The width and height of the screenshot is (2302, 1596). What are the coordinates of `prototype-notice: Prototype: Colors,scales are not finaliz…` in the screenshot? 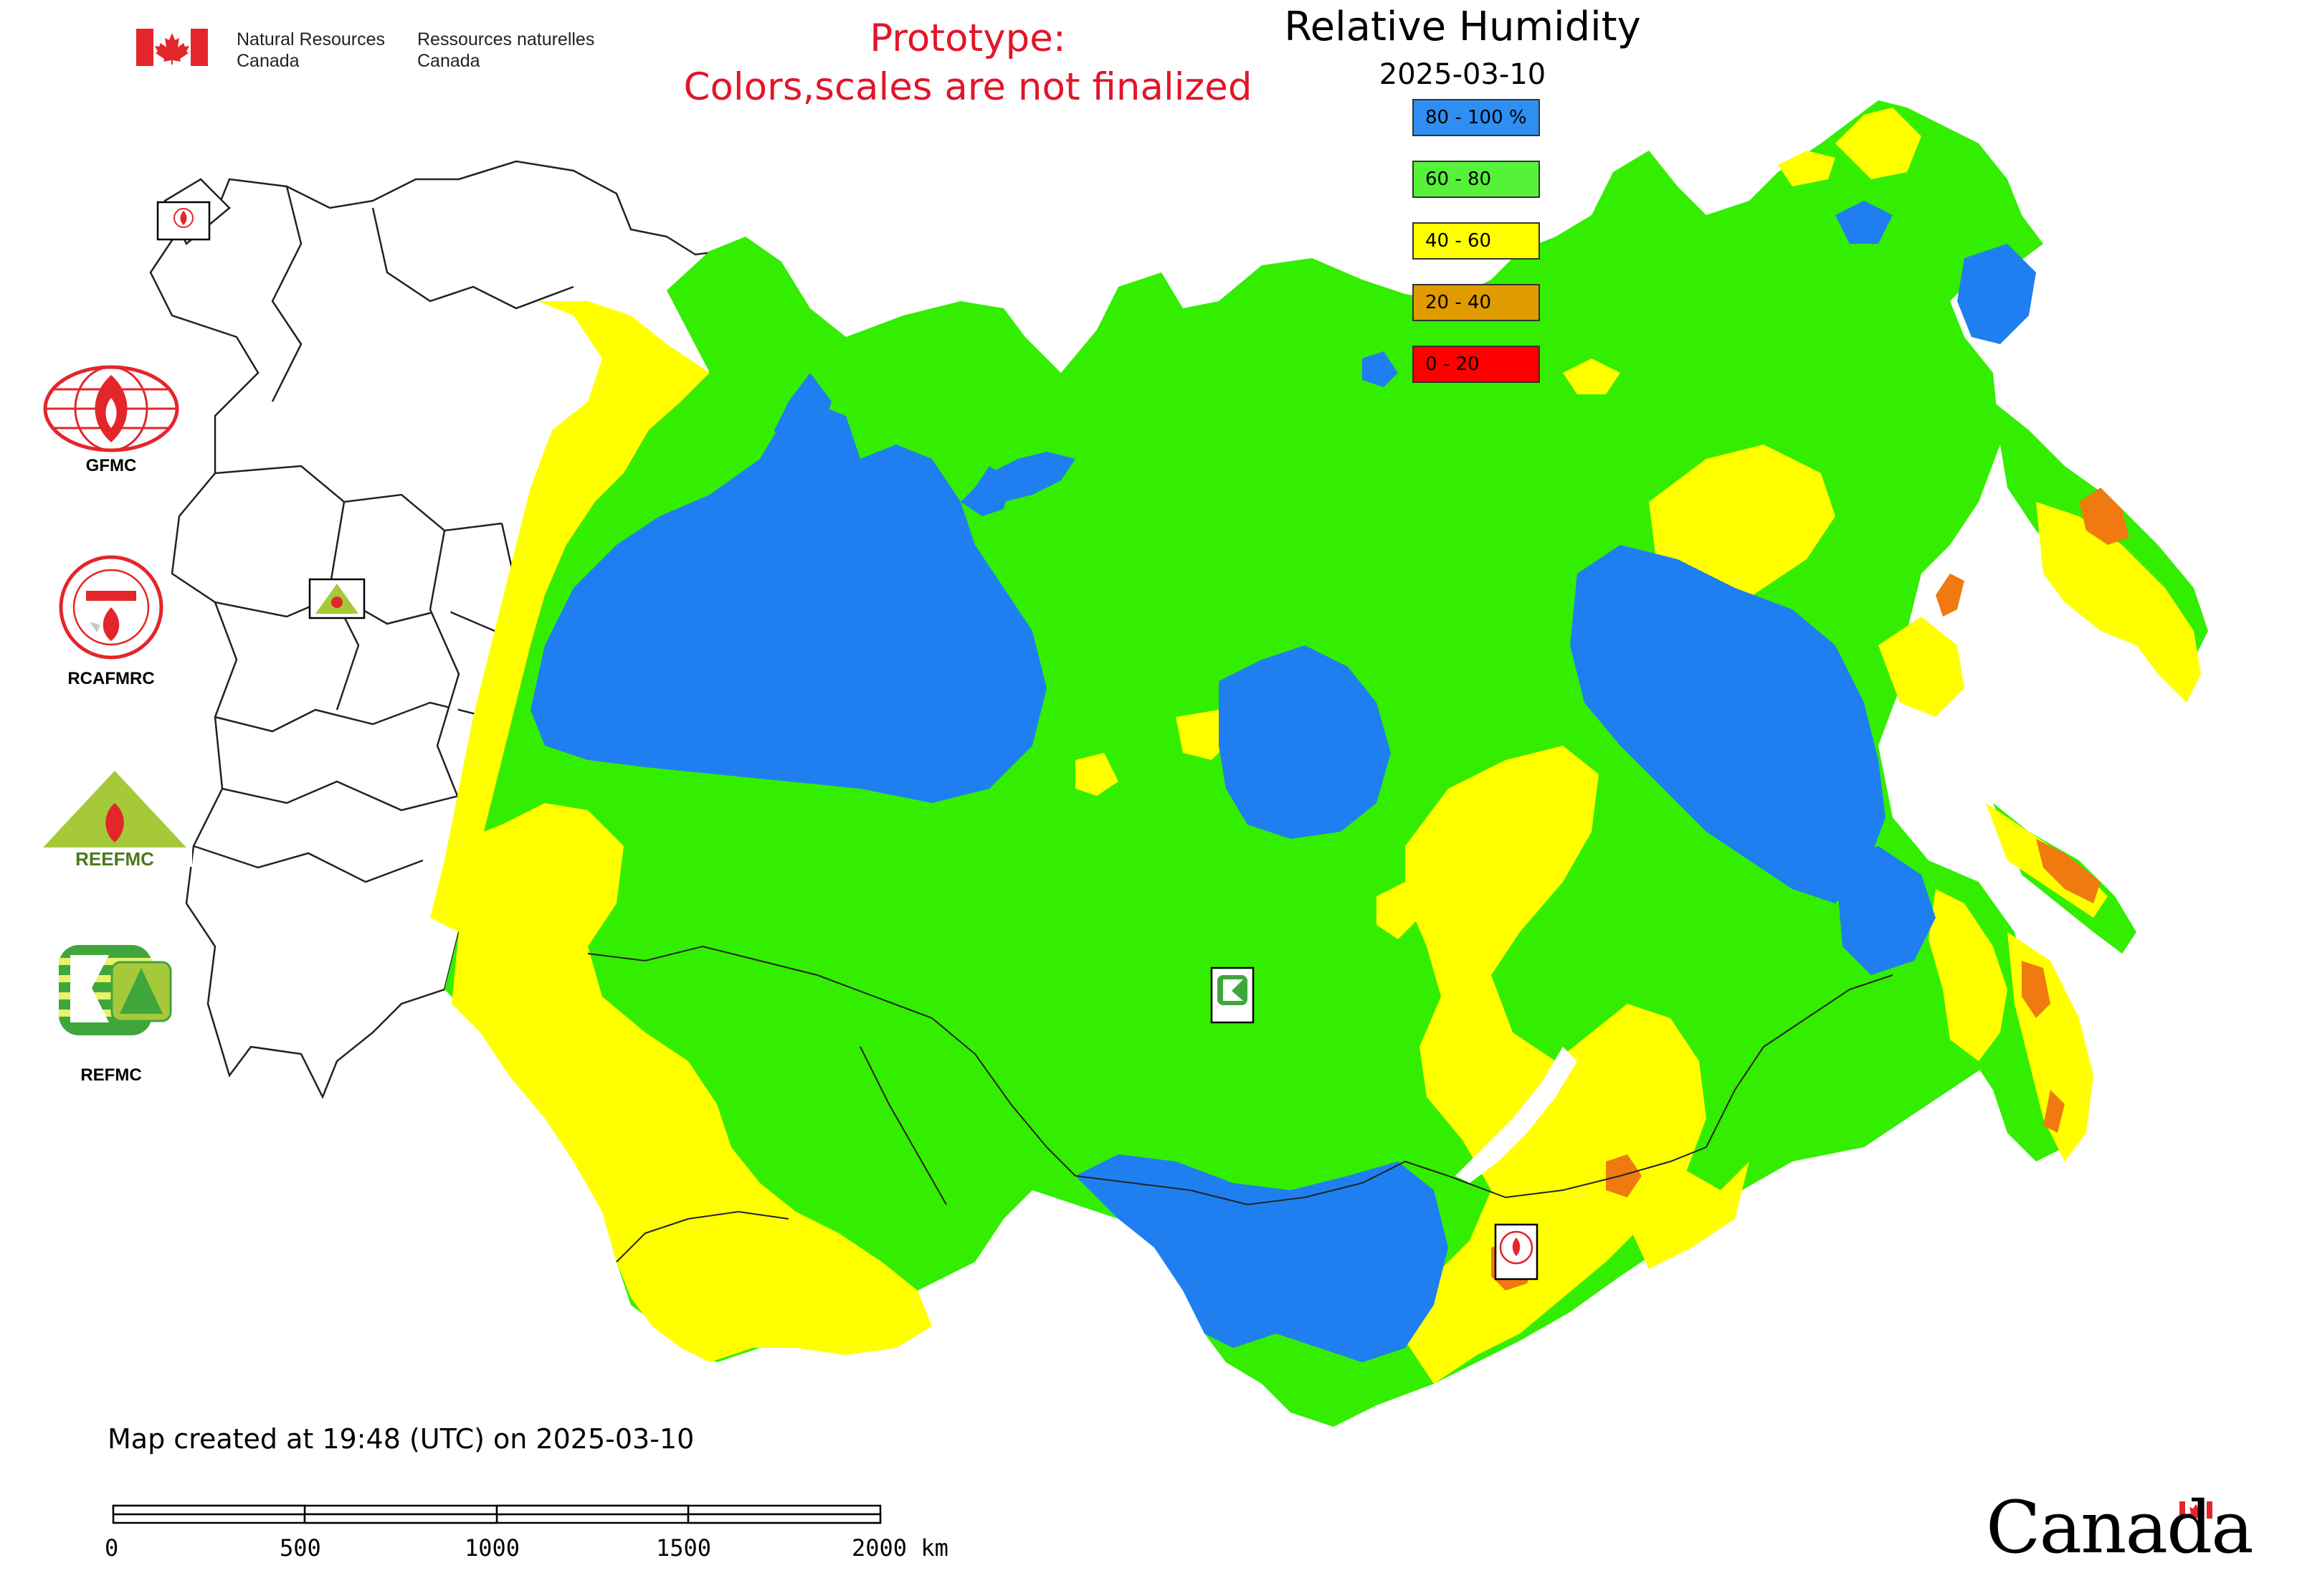 It's located at (968, 62).